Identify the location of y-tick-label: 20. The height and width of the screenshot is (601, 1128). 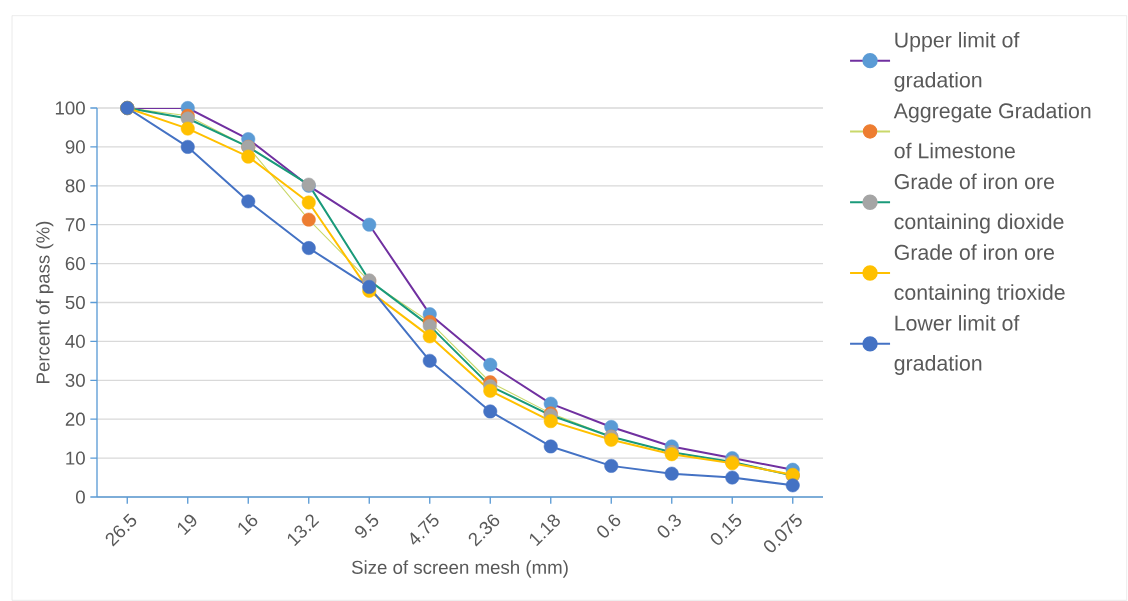
(75, 419).